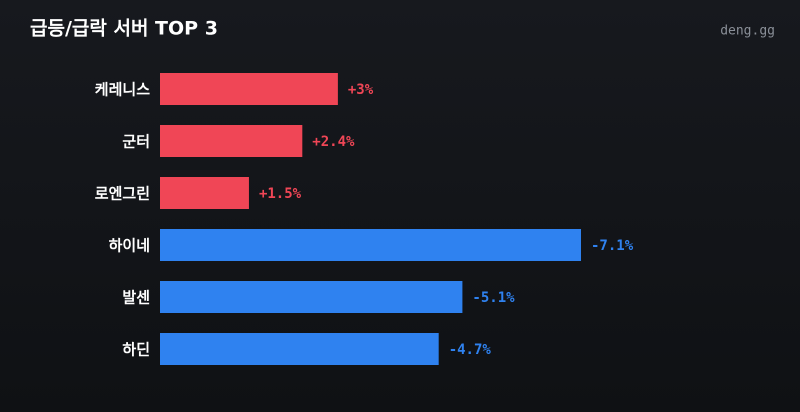 This screenshot has width=800, height=412. What do you see at coordinates (122, 194) in the screenshot?
I see `category-label: 로엔그린` at bounding box center [122, 194].